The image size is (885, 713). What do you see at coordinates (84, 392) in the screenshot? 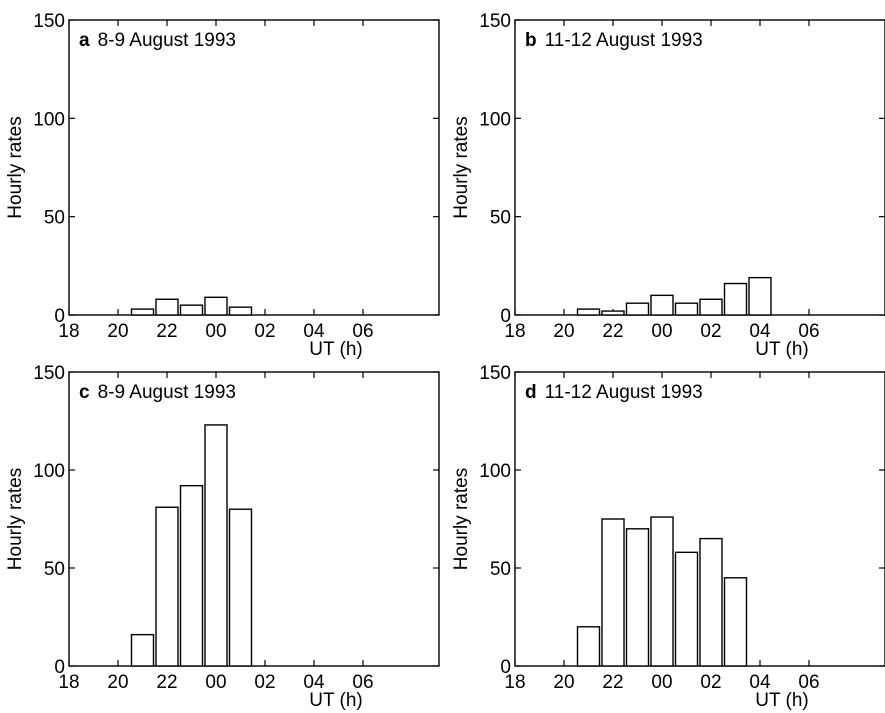
I see `panel-letter: c` at bounding box center [84, 392].